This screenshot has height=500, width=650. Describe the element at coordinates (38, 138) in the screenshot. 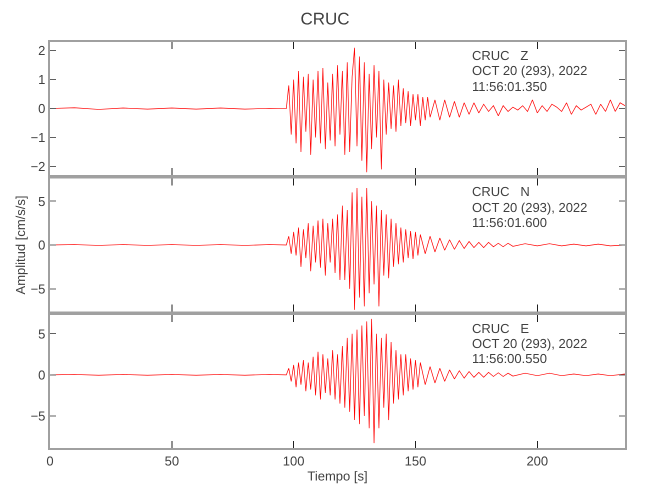

I see `y-tick-label: −1` at that location.